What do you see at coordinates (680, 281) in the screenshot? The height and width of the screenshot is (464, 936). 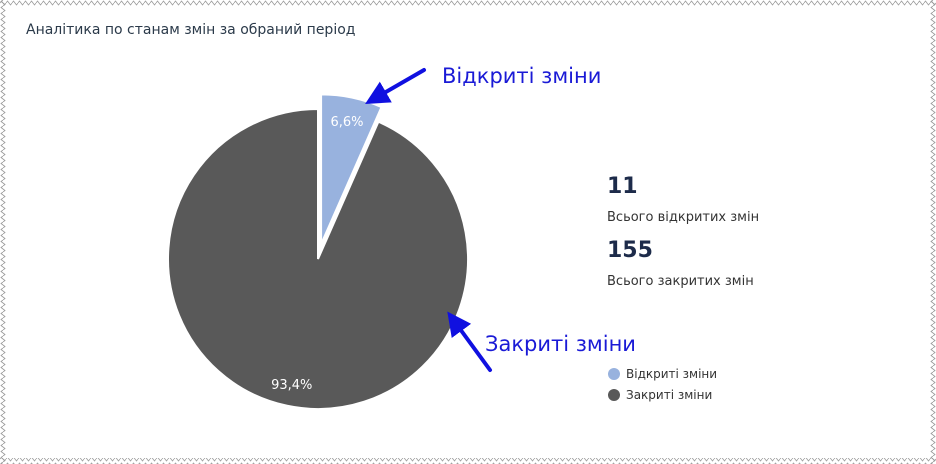 I see `closed-shifts-label: Всього закритих змін` at bounding box center [680, 281].